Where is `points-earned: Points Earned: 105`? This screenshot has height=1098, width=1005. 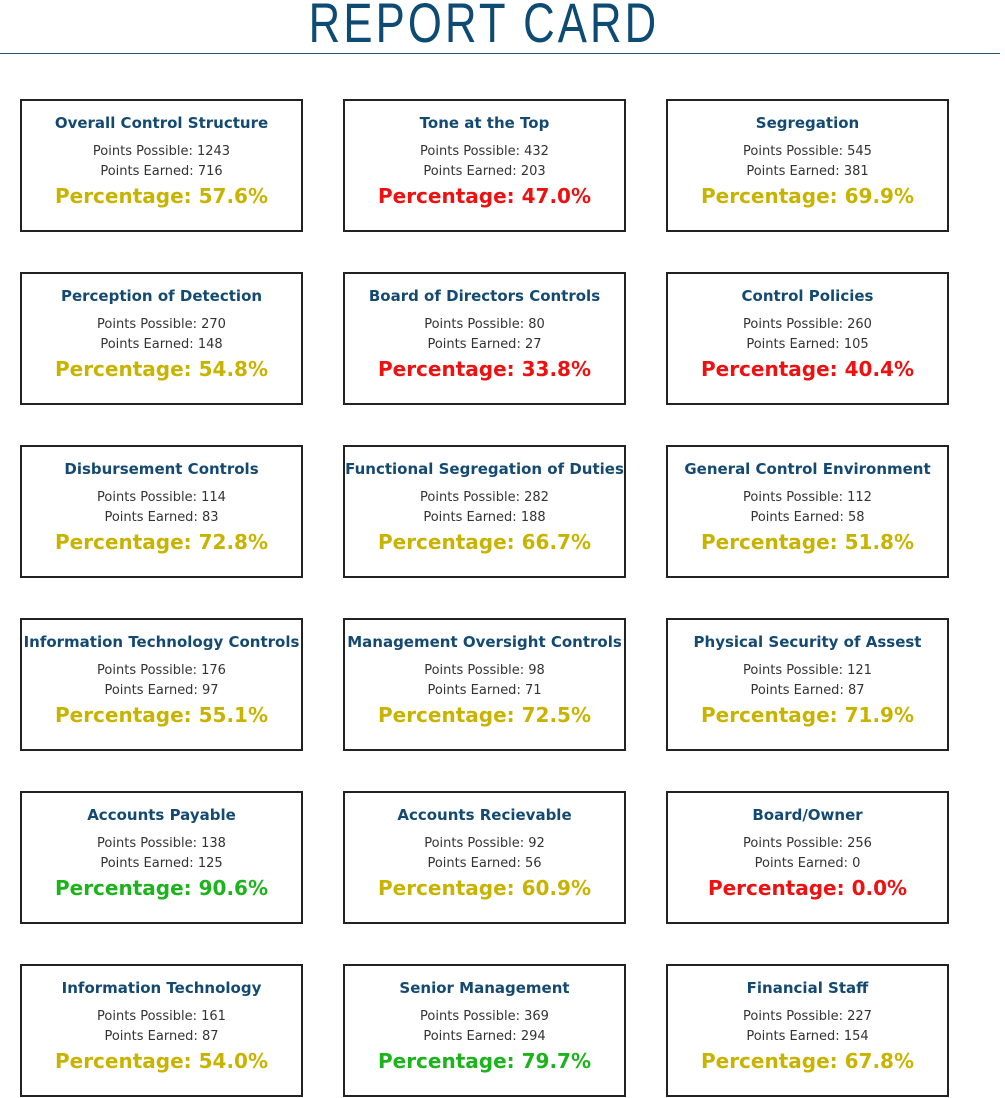 points-earned: Points Earned: 105 is located at coordinates (807, 345).